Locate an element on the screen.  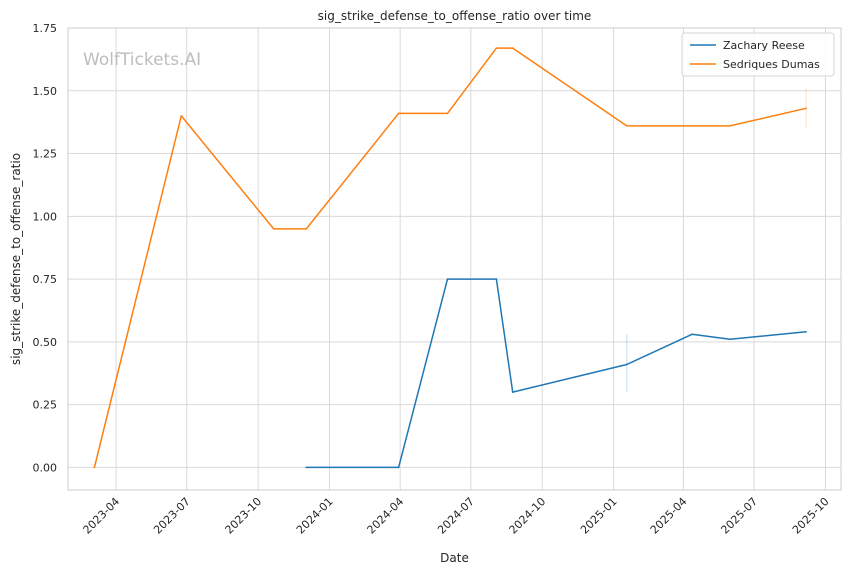
watermark-text: WolfTickets.AI is located at coordinates (142, 60).